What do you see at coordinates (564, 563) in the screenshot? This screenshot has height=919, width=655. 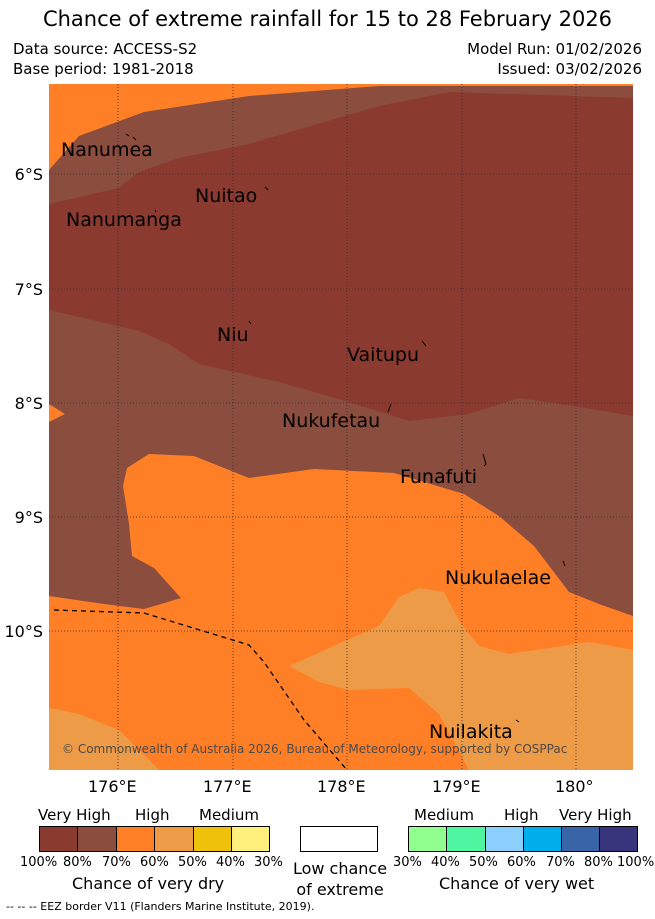 I see `nukulaelae-atoll` at bounding box center [564, 563].